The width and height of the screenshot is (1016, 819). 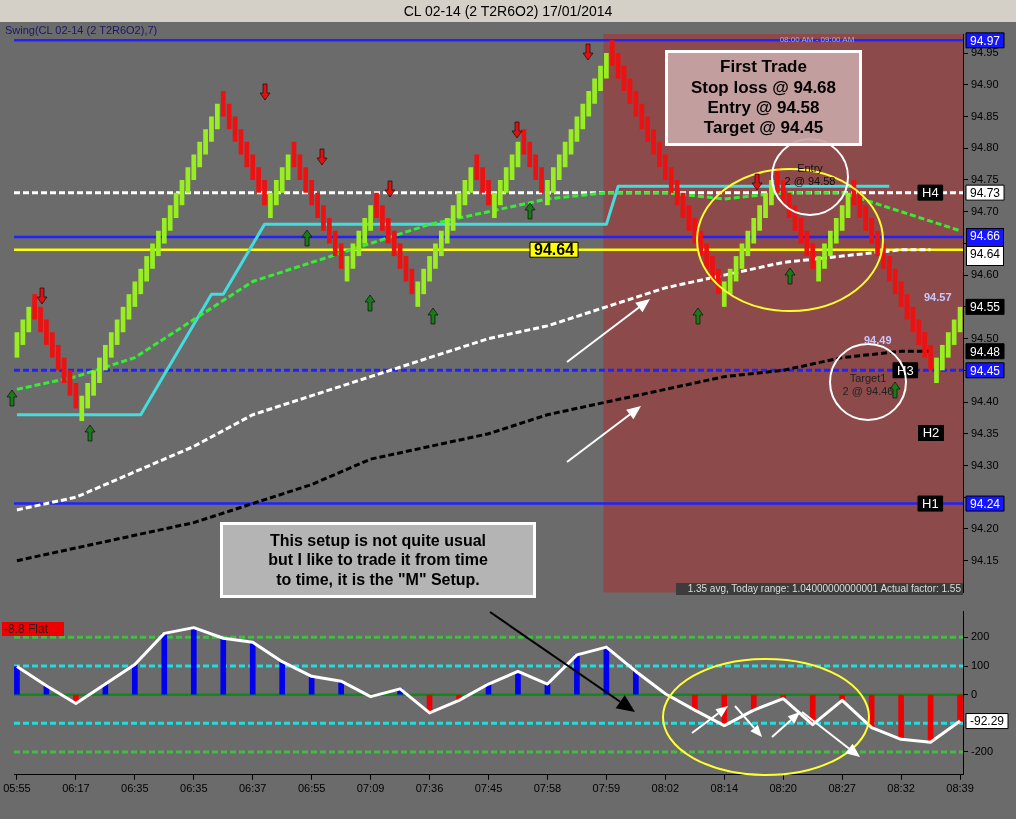 What do you see at coordinates (606, 788) in the screenshot?
I see `x-tick-label: 07:59` at bounding box center [606, 788].